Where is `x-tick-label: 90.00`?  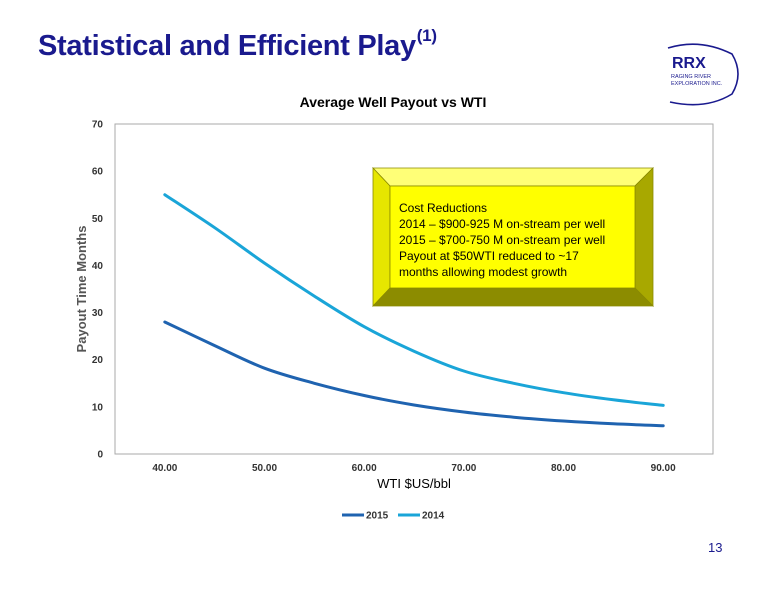
x-tick-label: 90.00 is located at coordinates (663, 468).